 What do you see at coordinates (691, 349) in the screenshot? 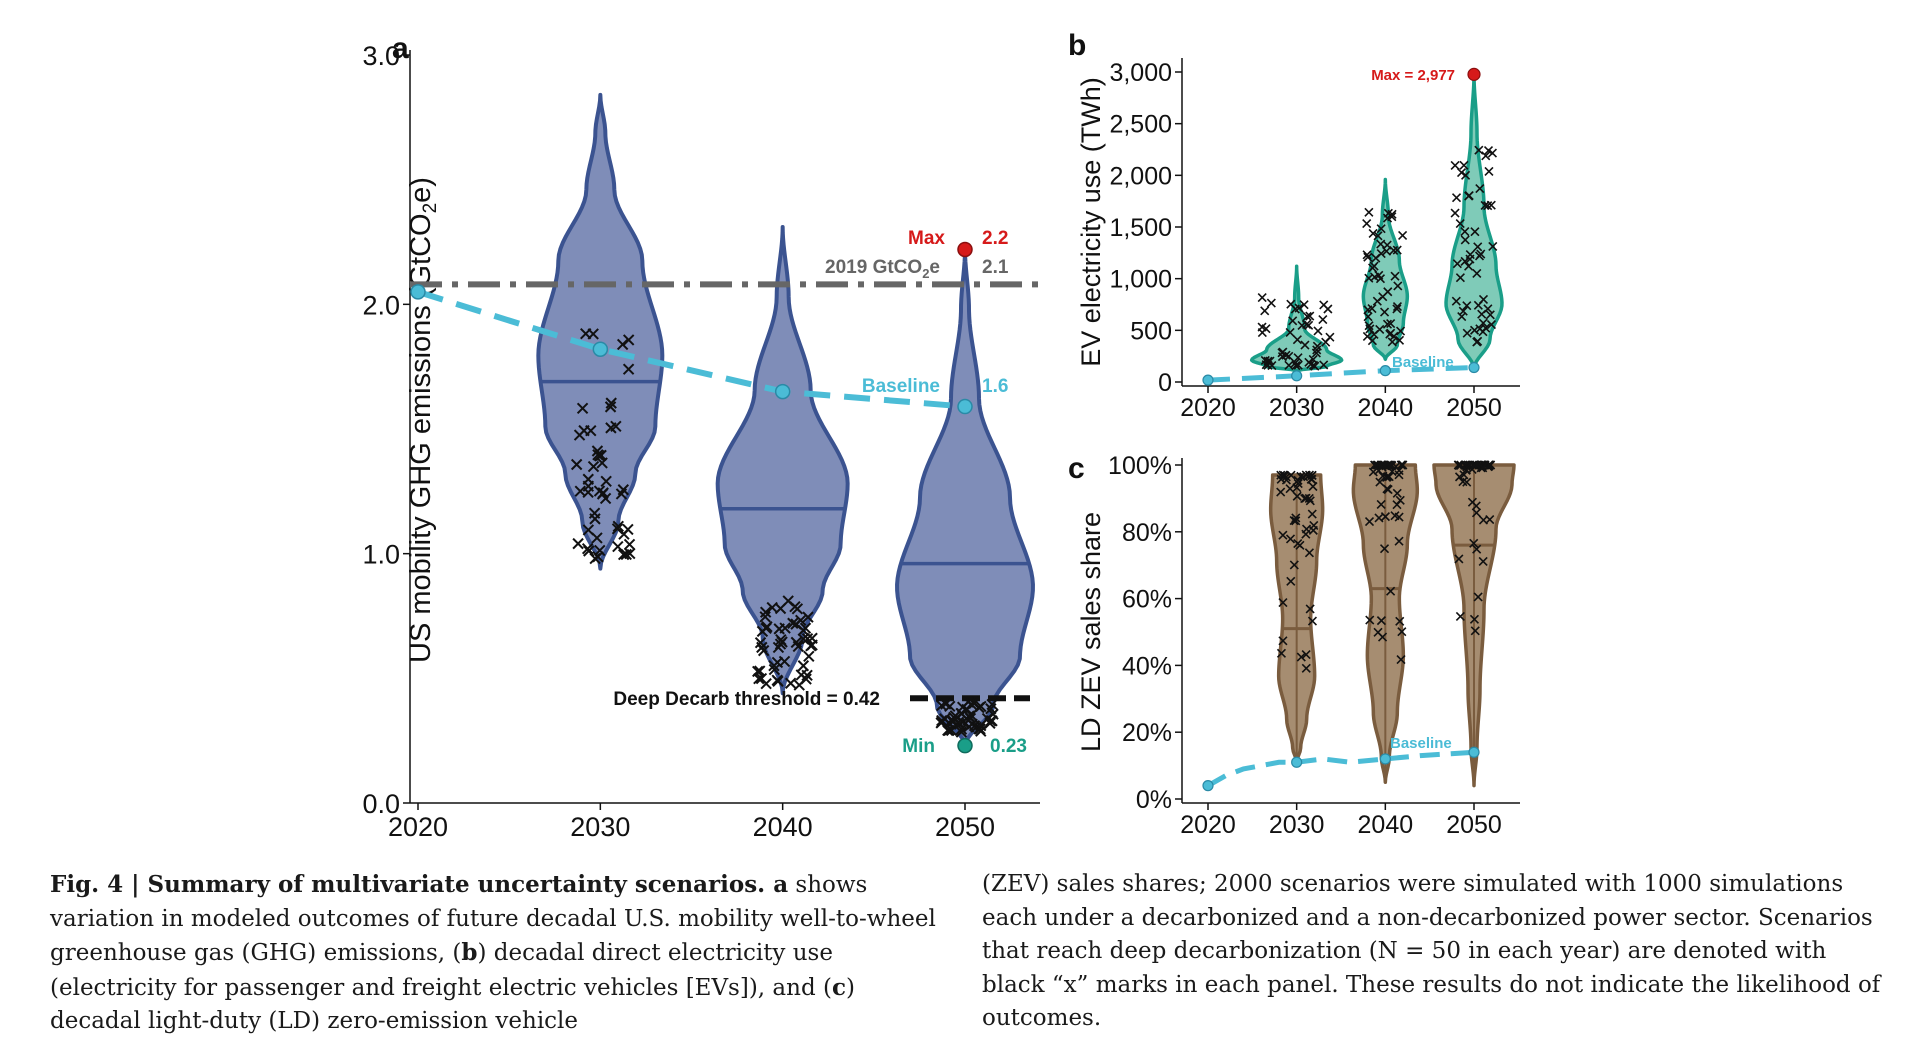
I see `baseline-line-a` at bounding box center [691, 349].